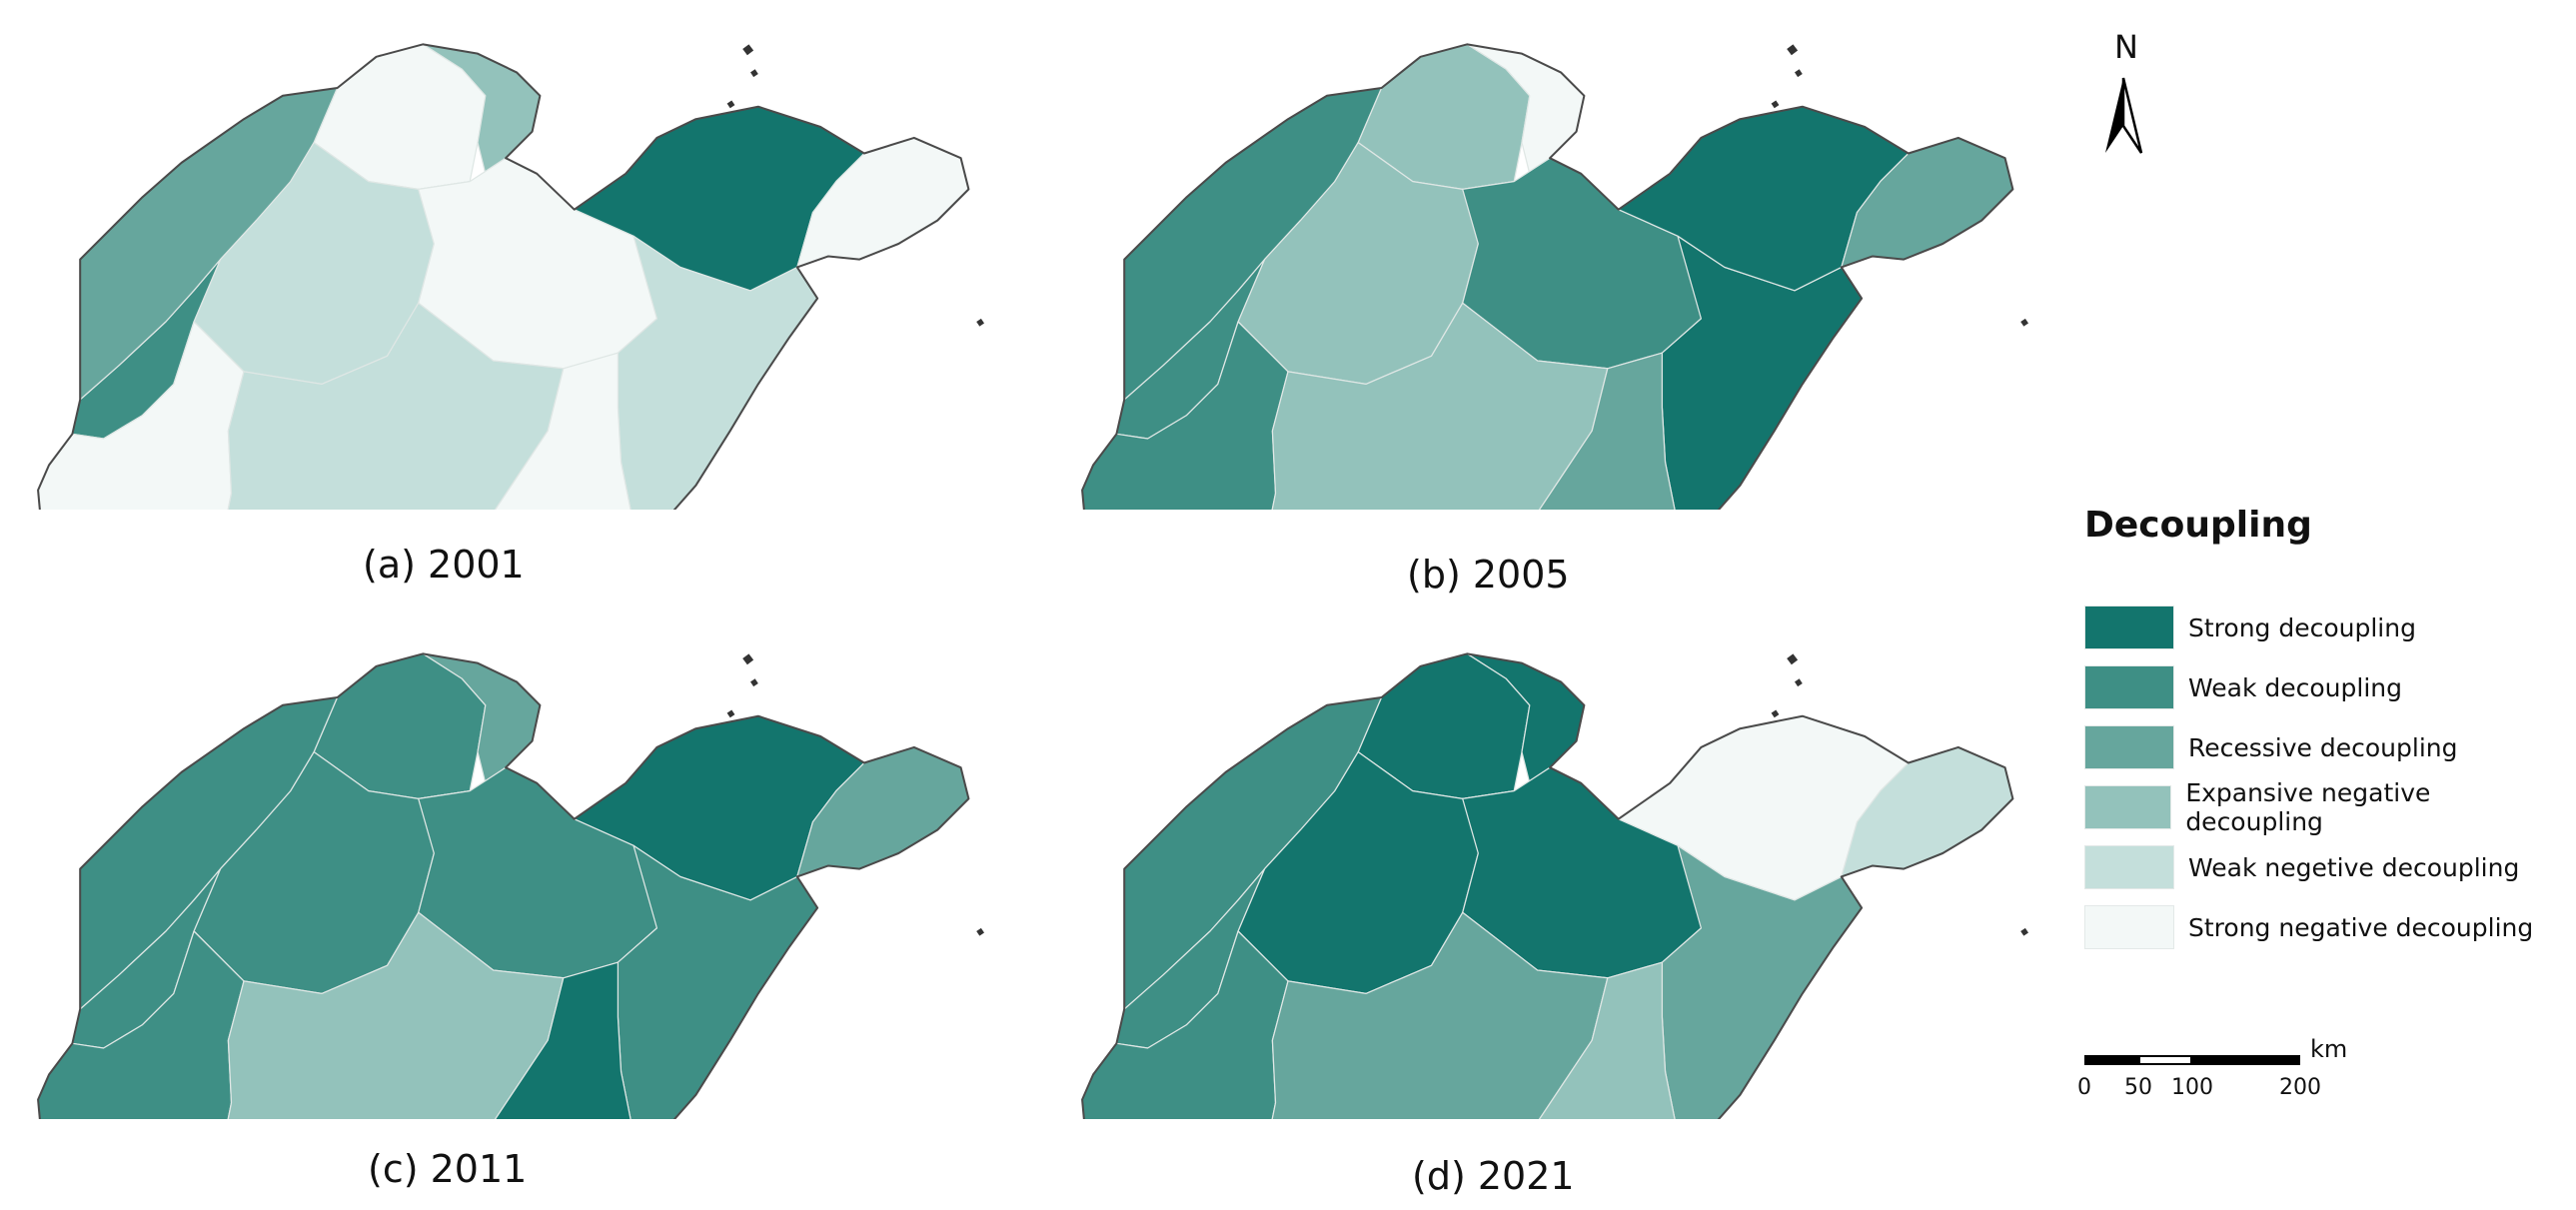 The image size is (2576, 1210). I want to click on legend-label: Recessive decoupling, so click(2323, 747).